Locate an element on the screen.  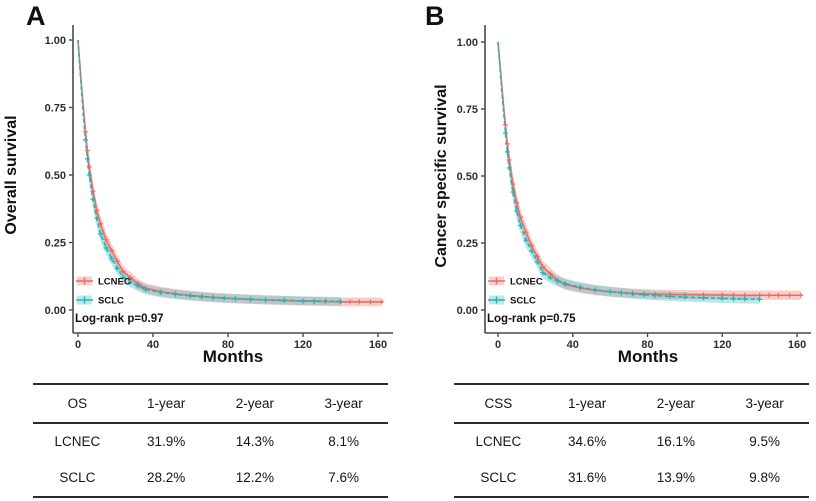
table-cell: 9.8% is located at coordinates (765, 478).